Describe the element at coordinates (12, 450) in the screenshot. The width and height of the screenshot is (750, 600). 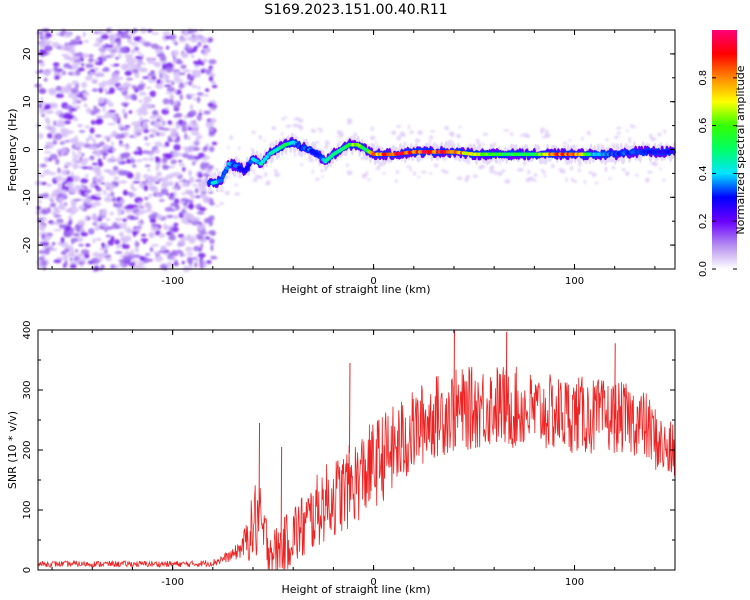
I see `bottom-y-axis-label: SNR (10 * v/v)` at that location.